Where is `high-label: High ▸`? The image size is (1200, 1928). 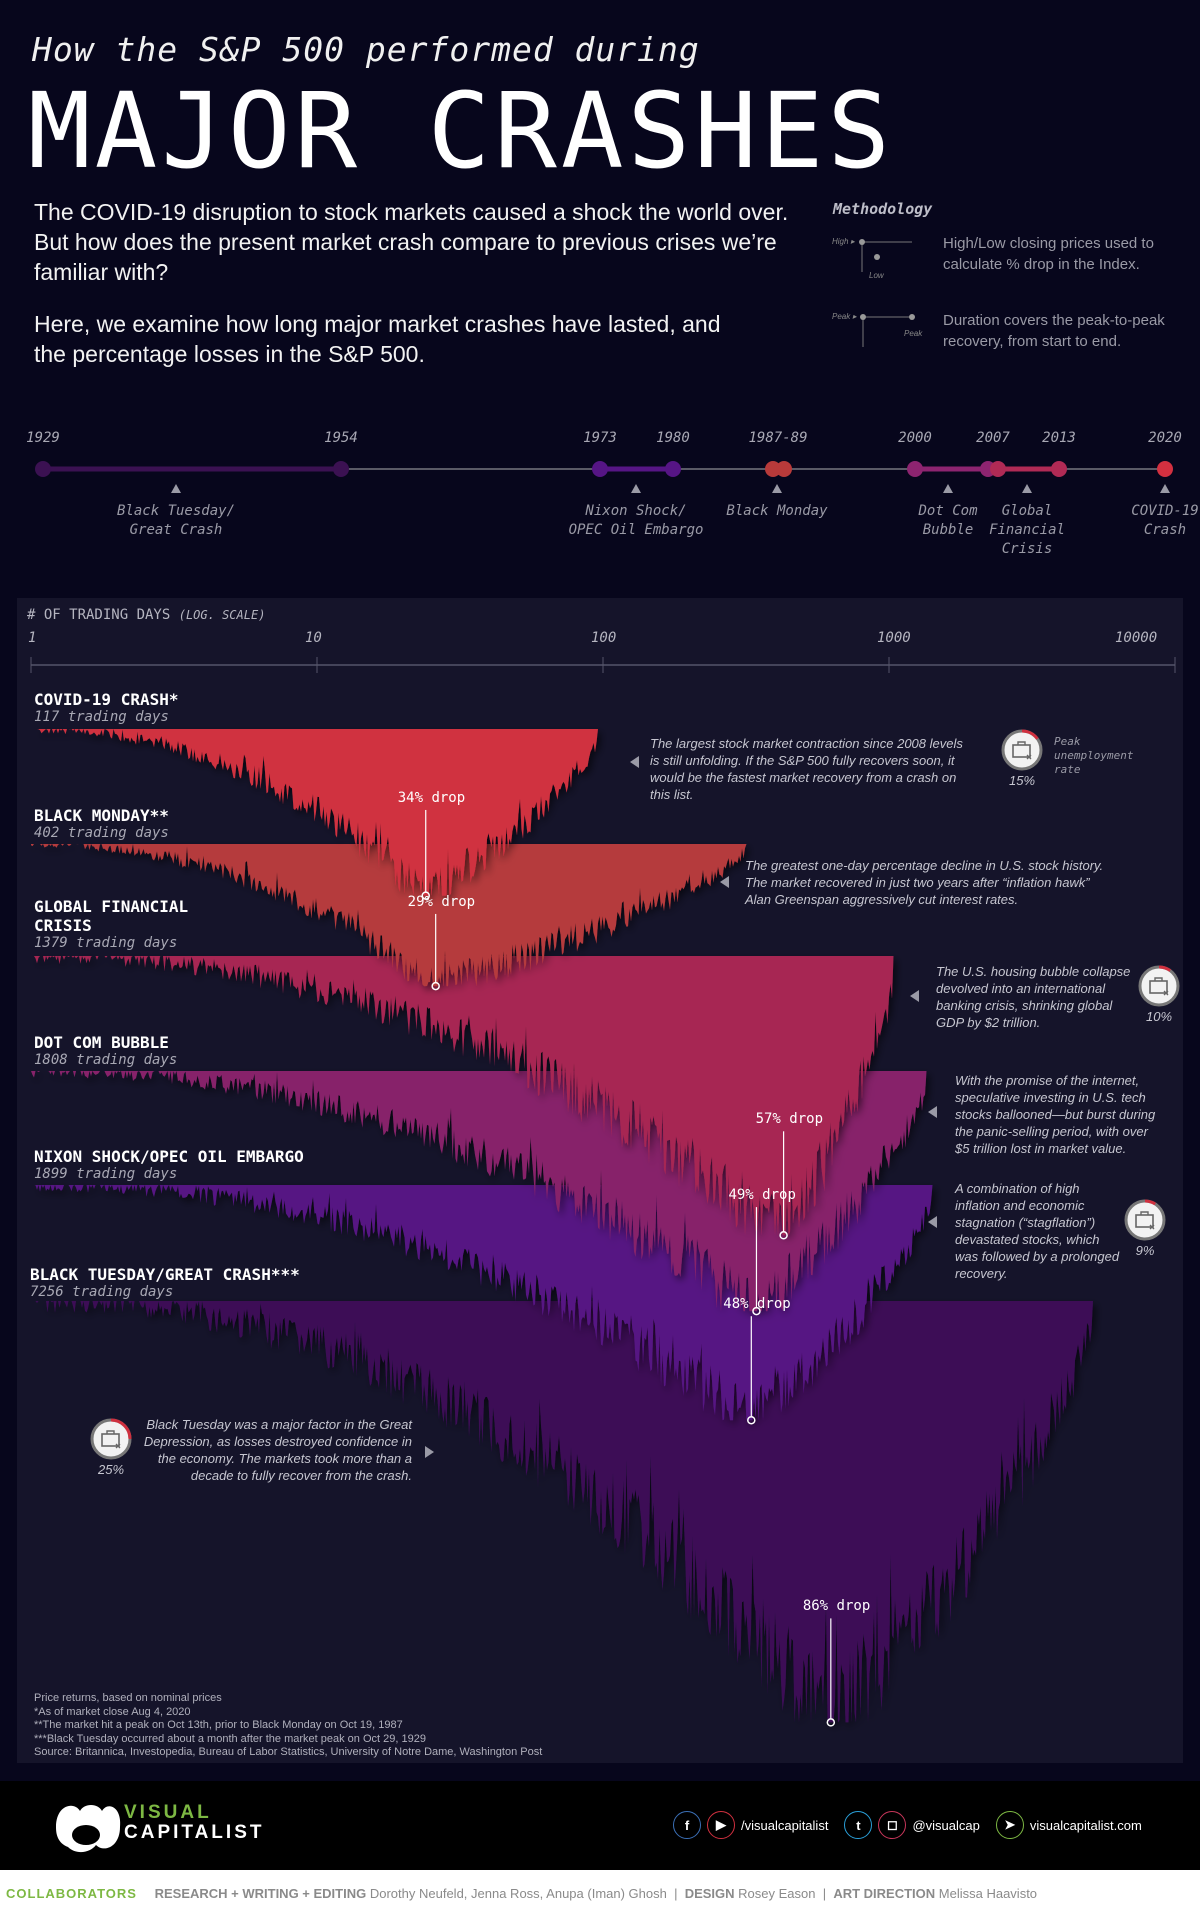
high-label: High ▸ is located at coordinates (844, 241).